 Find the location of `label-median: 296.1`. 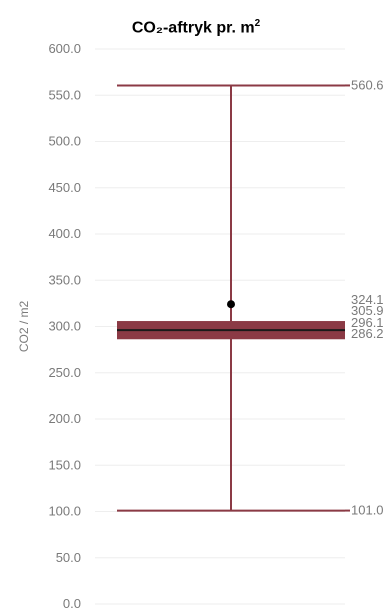

label-median: 296.1 is located at coordinates (367, 322).